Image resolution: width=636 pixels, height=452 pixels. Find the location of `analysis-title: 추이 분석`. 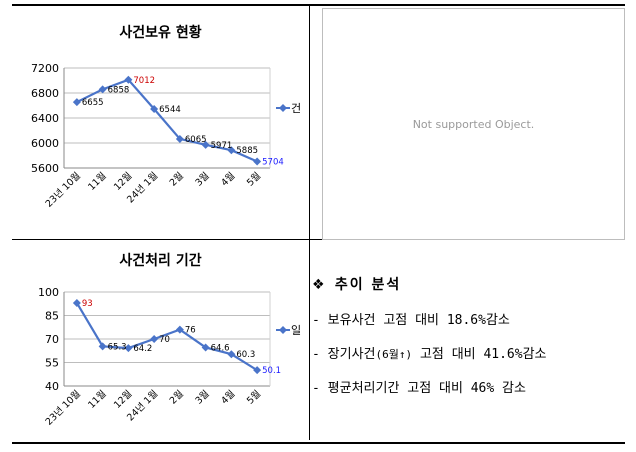

analysis-title: 추이 분석 is located at coordinates (368, 285).